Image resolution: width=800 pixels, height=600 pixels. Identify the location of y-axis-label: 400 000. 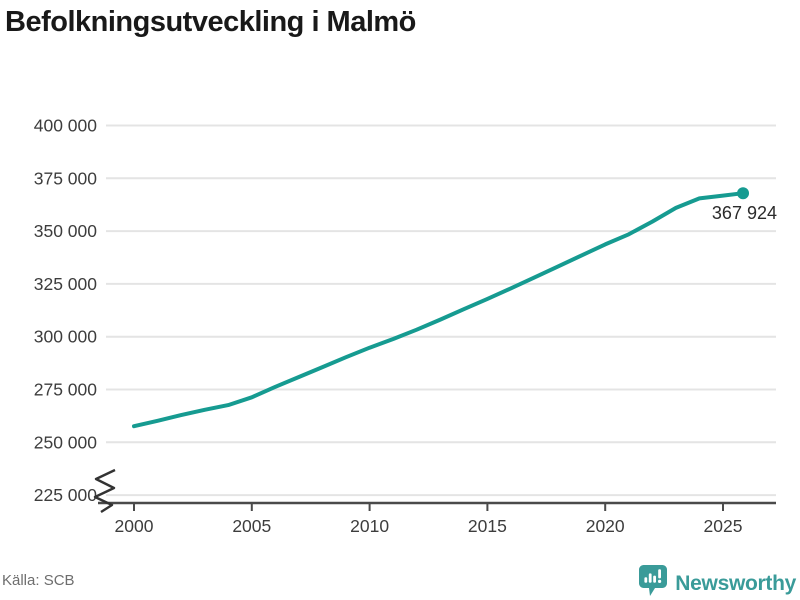
(66, 126).